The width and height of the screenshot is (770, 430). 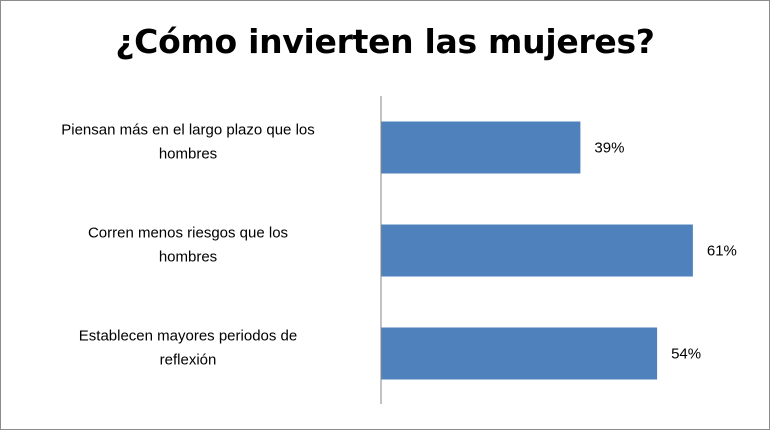 I want to click on category-label: Corren menos riesgos que los, so click(x=188, y=233).